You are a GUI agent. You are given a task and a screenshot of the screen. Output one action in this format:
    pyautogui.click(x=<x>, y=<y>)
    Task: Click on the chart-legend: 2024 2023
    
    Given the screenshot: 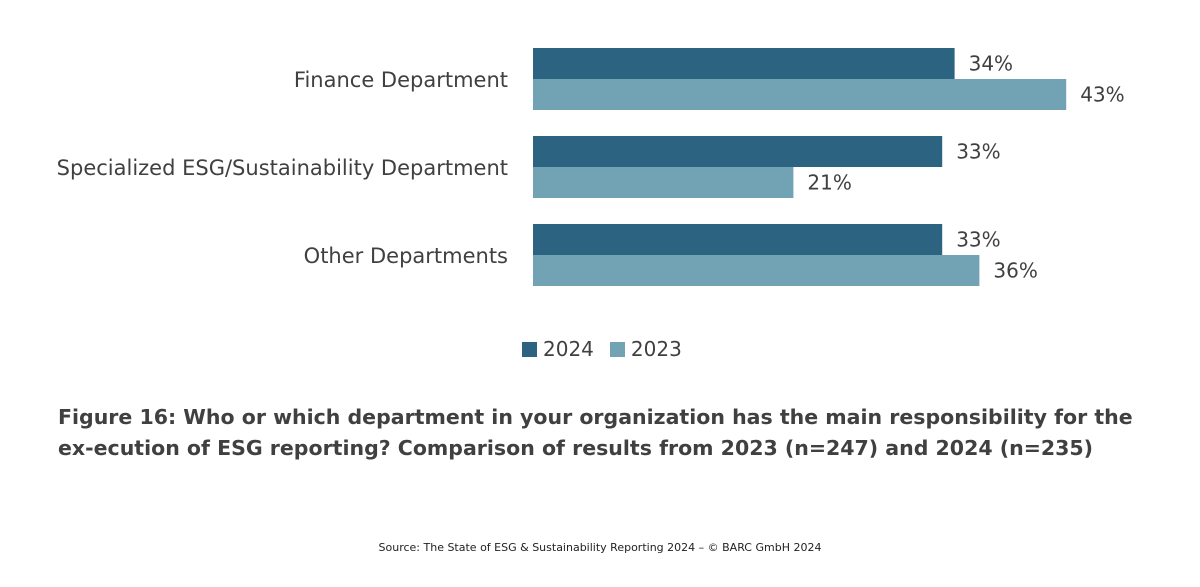 What is the action you would take?
    pyautogui.click(x=610, y=349)
    